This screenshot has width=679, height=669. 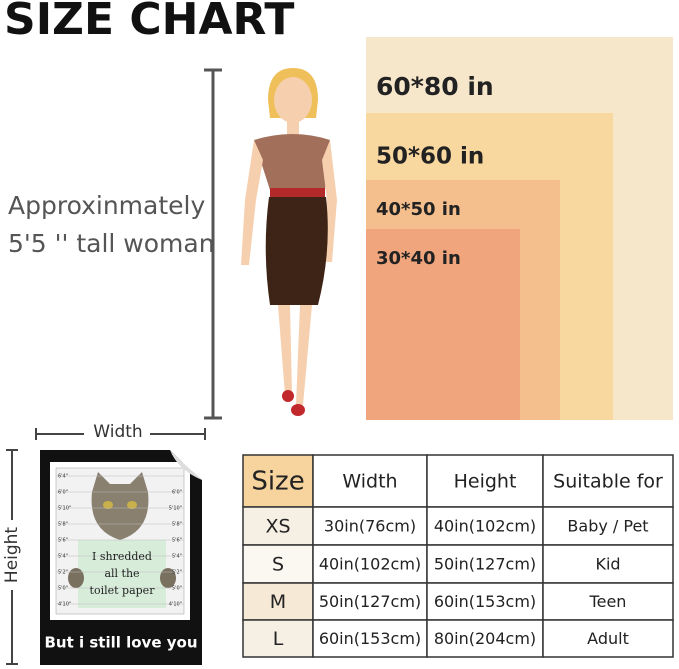 What do you see at coordinates (443, 324) in the screenshot?
I see `size-rect` at bounding box center [443, 324].